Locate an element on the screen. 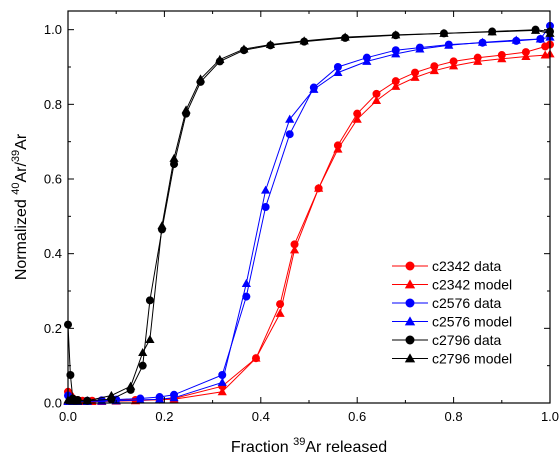  legend-label: c2576 model is located at coordinates (472, 322).